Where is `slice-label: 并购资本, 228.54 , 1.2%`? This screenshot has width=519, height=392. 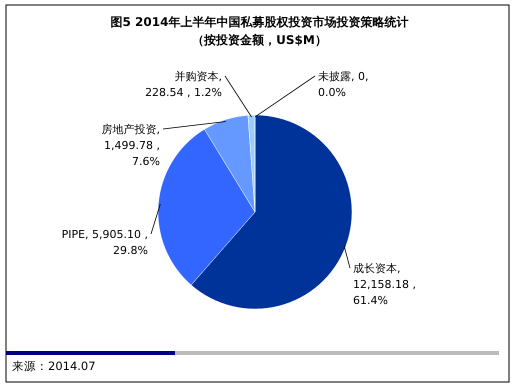
slice-label: 并购资本, 228.54 , 1.2% is located at coordinates (183, 84).